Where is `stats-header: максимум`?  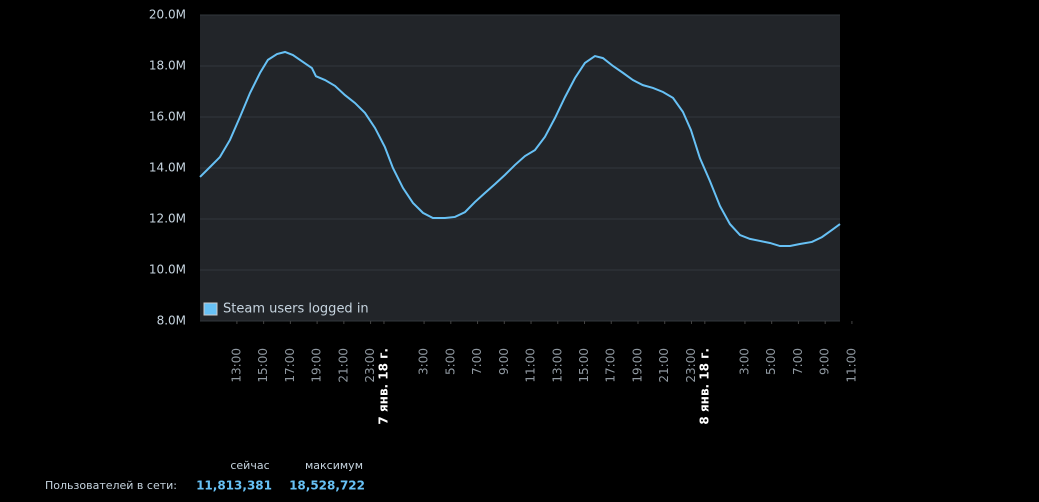
stats-header: максимум is located at coordinates (334, 465).